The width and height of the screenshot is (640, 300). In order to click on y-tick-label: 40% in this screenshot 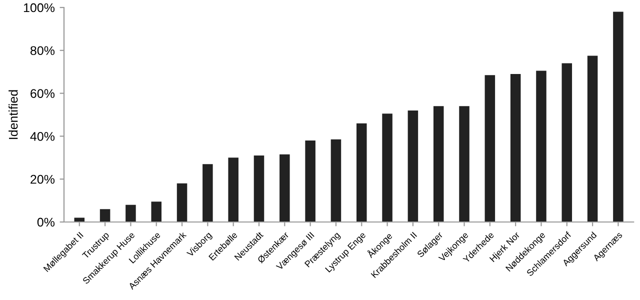, I will do `click(42, 136)`.